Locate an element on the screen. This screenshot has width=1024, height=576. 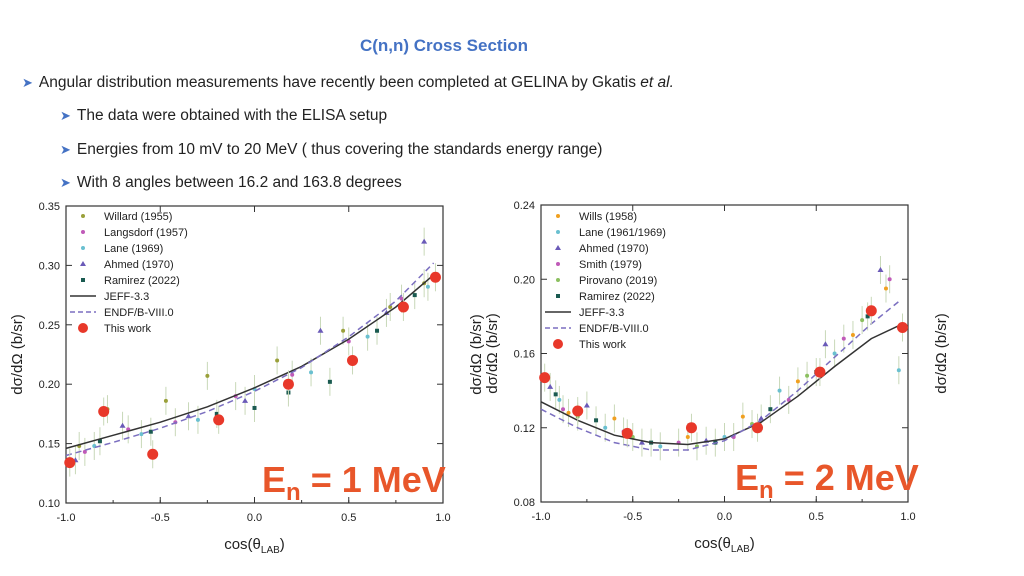
y-tick-label: 0.20 is located at coordinates (524, 280).